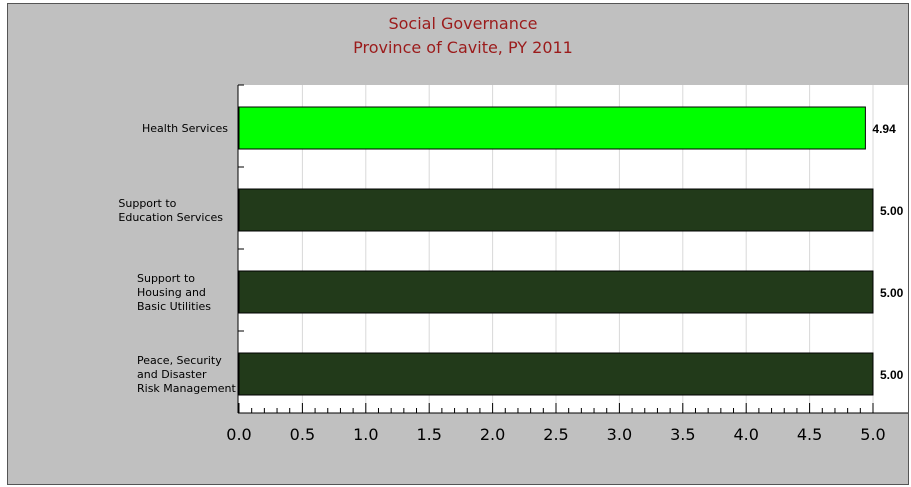 This screenshot has height=487, width=911. Describe the element at coordinates (185, 128) in the screenshot. I see `category-label-0: Health Services` at that location.